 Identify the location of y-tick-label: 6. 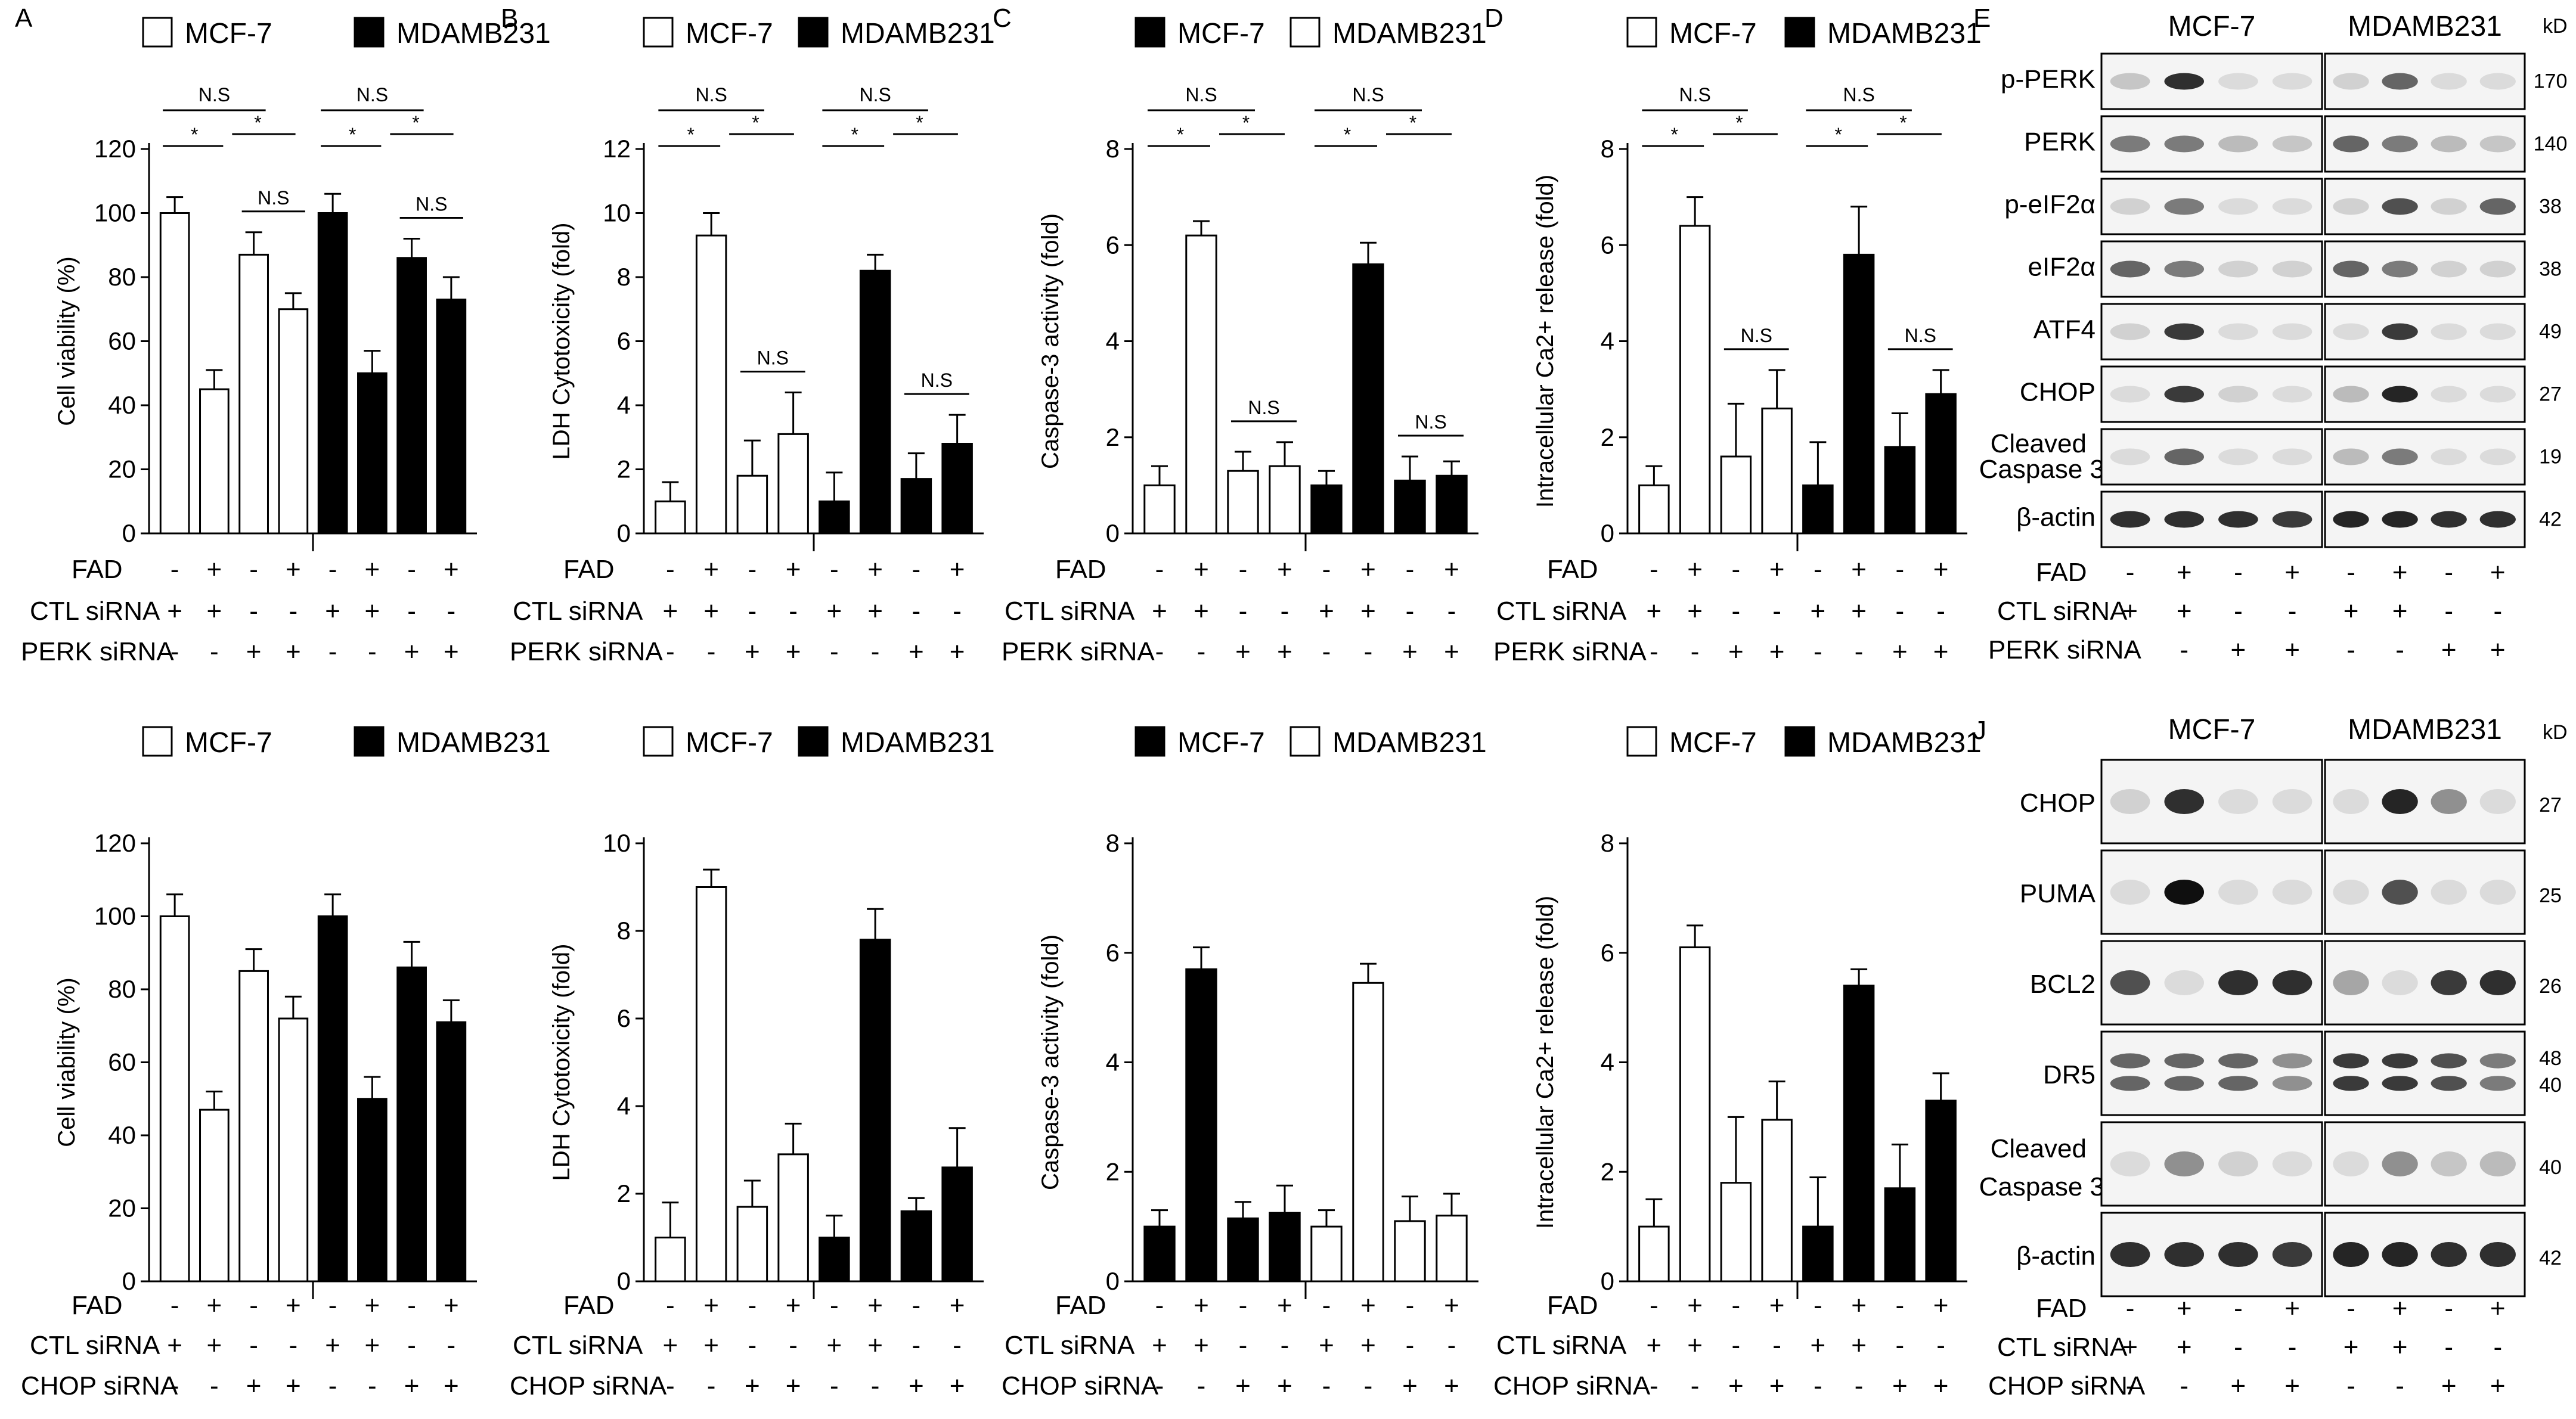
(1607, 245).